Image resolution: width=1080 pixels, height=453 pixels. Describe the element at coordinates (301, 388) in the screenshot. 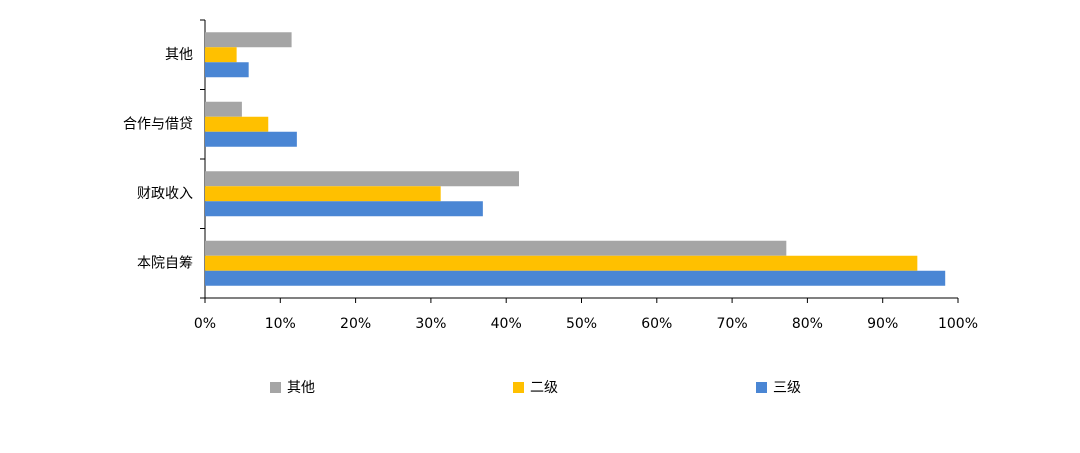

I see `legend-label: 其他` at that location.